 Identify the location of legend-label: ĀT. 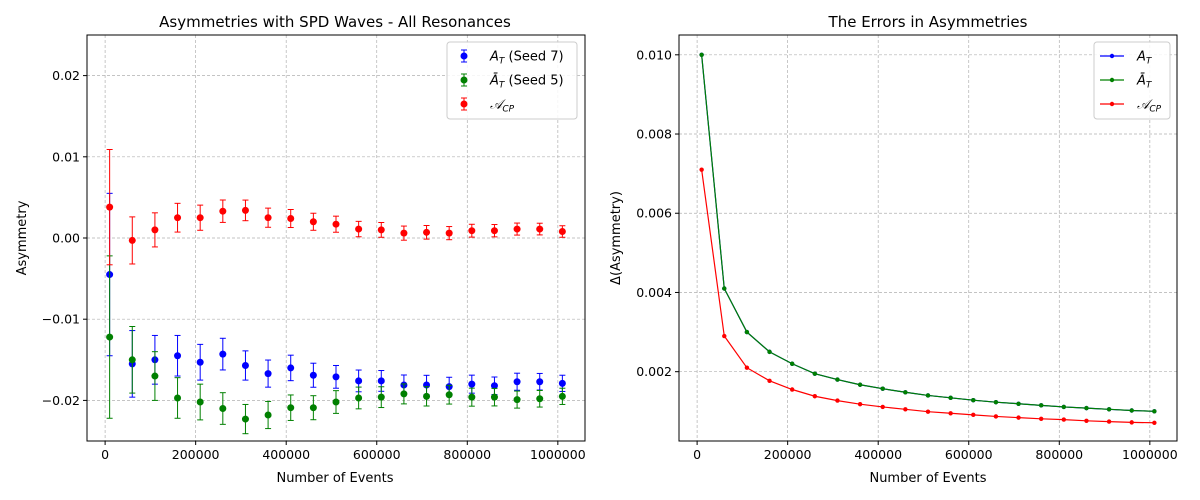
(1144, 82).